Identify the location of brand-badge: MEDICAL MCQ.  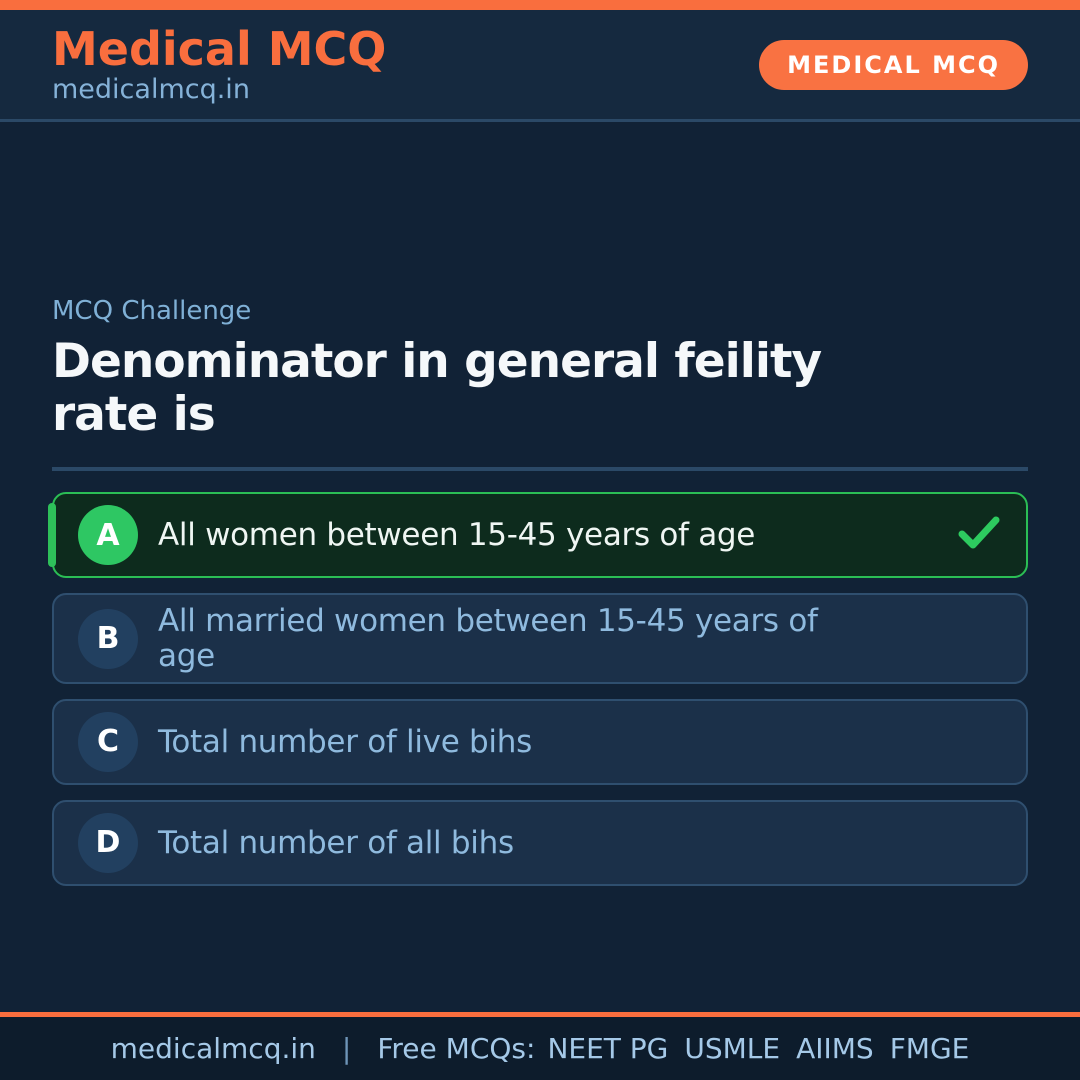
(893, 64).